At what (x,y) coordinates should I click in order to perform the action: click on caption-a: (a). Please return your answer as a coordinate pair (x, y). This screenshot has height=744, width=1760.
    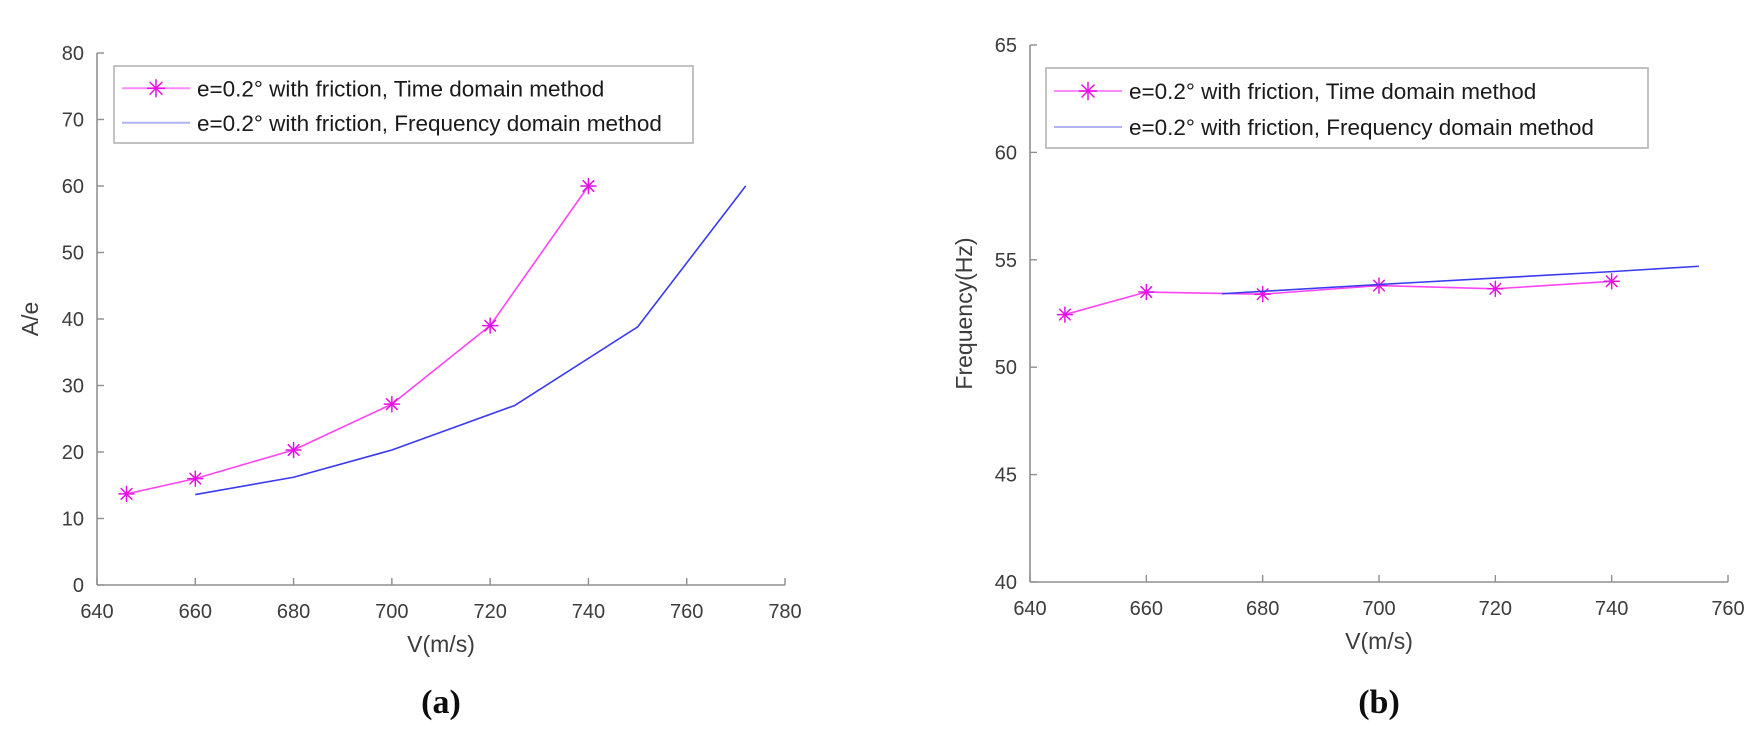
    Looking at the image, I should click on (441, 702).